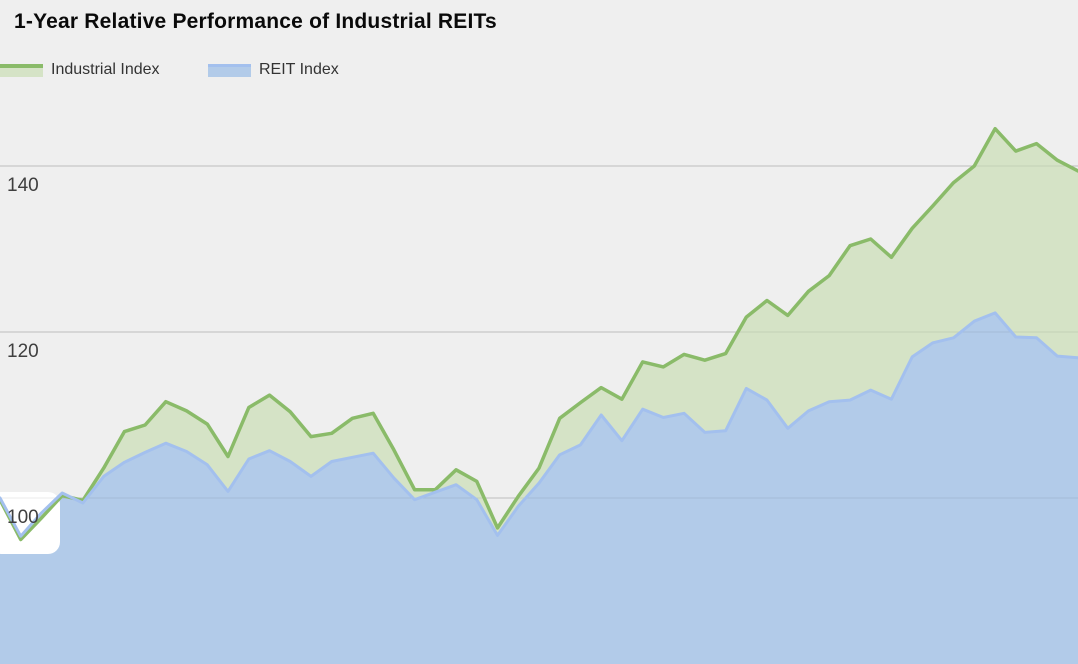 The width and height of the screenshot is (1078, 664). I want to click on y-tick-label-120: 120, so click(23, 351).